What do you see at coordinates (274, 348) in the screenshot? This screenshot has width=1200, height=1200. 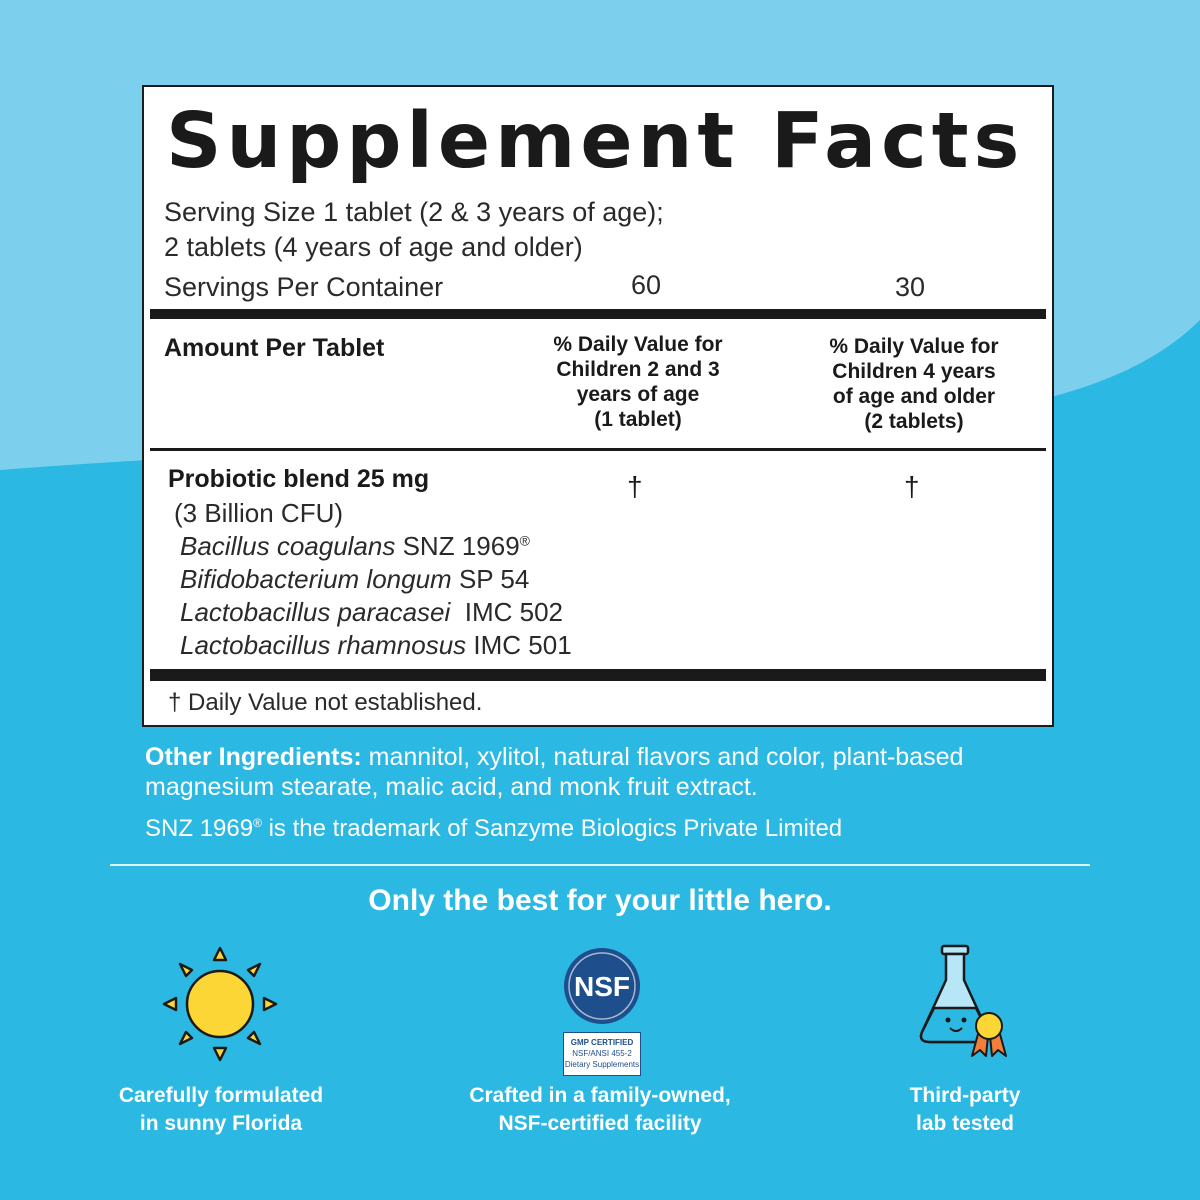 I see `amount-per-tablet-header: Amount Per Tablet` at bounding box center [274, 348].